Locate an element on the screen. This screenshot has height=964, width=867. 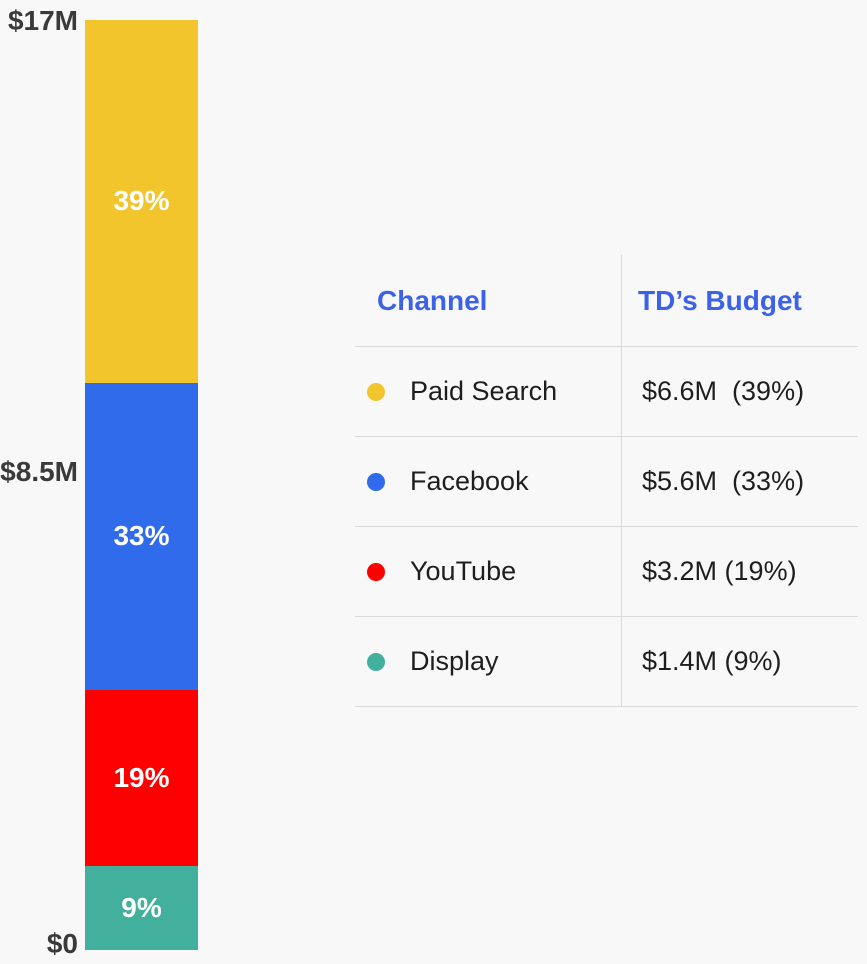
legend-dot-facebook is located at coordinates (376, 481).